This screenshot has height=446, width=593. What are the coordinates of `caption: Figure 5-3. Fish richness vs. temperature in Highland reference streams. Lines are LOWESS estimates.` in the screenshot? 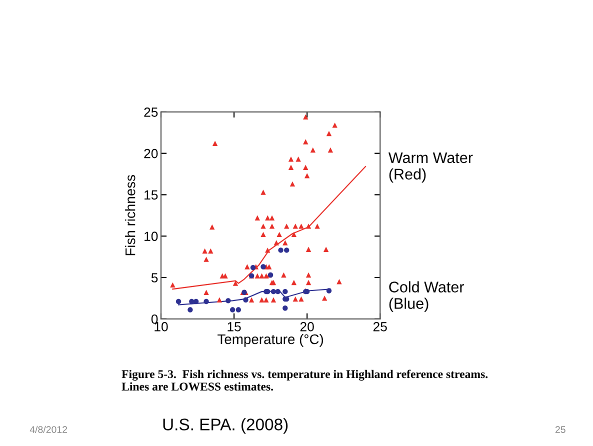 It's located at (305, 380).